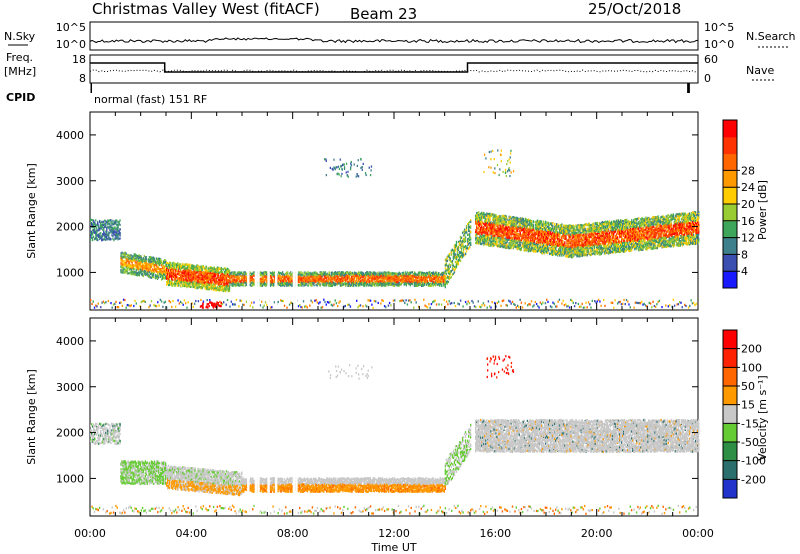 This screenshot has height=554, width=800. I want to click on noise-right-tick-bottom: 10^0, so click(719, 44).